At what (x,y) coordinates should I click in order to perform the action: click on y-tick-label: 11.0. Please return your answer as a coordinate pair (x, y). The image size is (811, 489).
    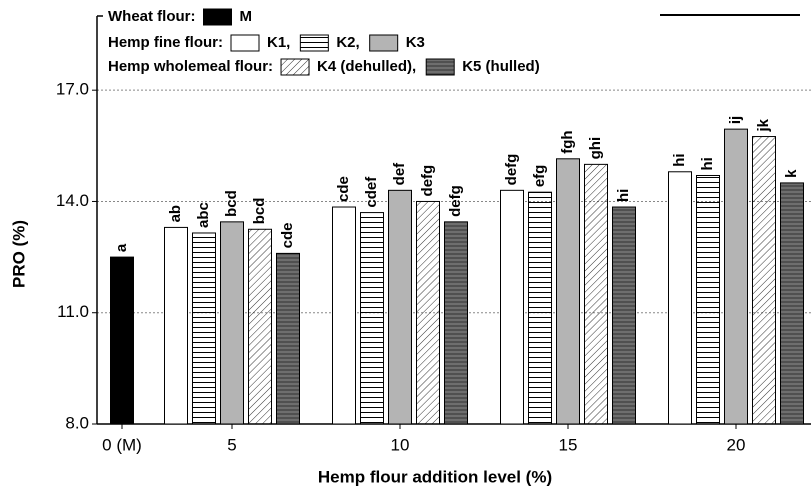
    Looking at the image, I should click on (73, 311).